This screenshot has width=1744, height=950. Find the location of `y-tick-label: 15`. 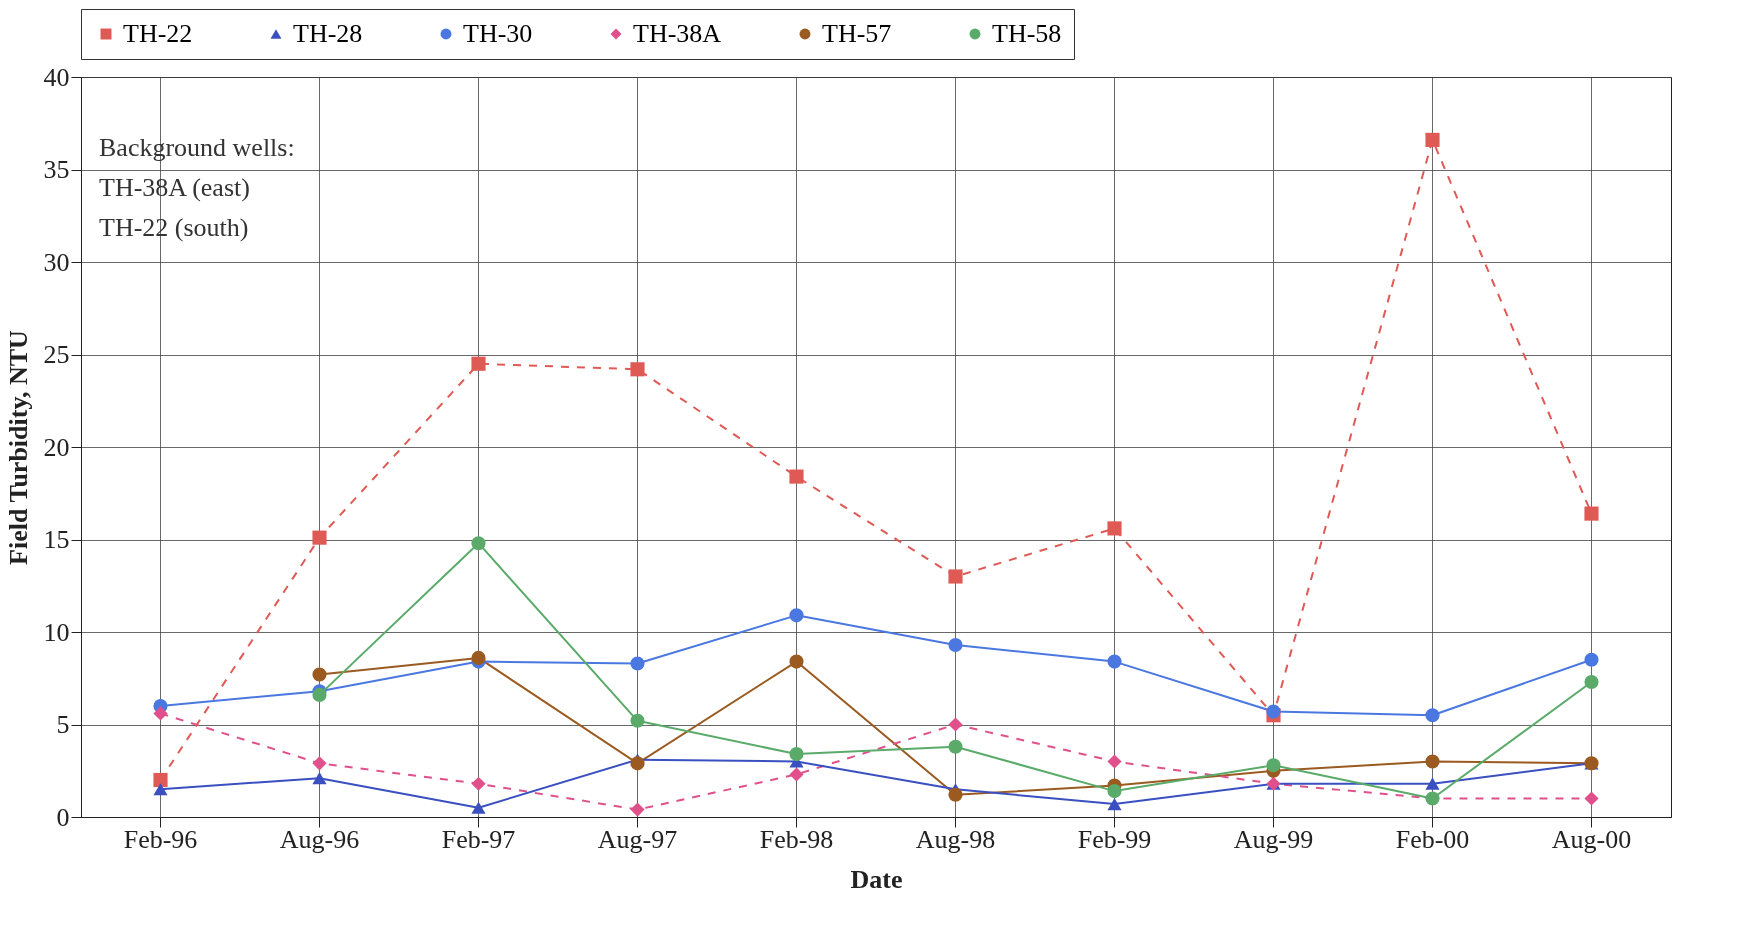

y-tick-label: 15 is located at coordinates (56, 539).